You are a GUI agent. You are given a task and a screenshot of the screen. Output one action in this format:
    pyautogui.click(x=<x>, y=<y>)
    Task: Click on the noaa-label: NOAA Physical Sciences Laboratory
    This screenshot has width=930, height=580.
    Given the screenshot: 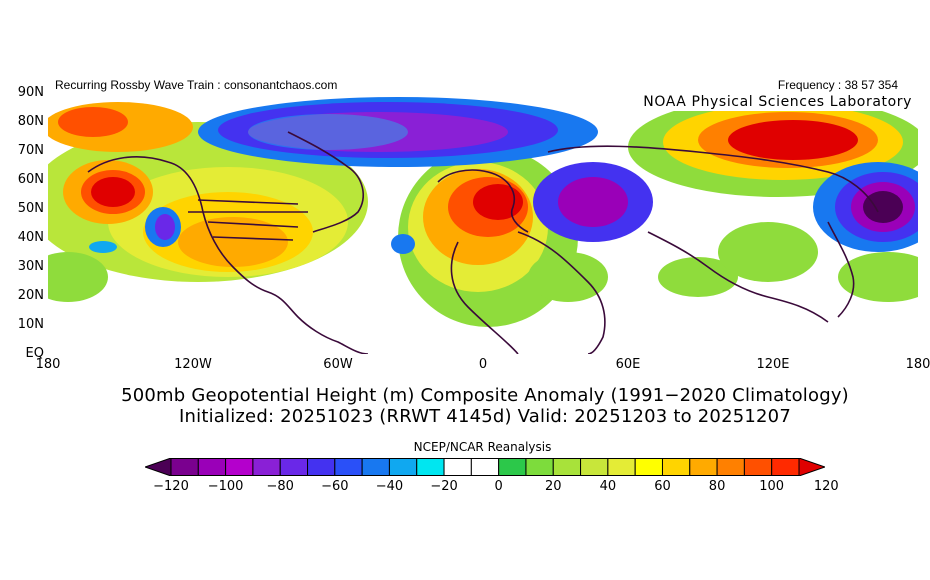 What is the action you would take?
    pyautogui.click(x=777, y=102)
    